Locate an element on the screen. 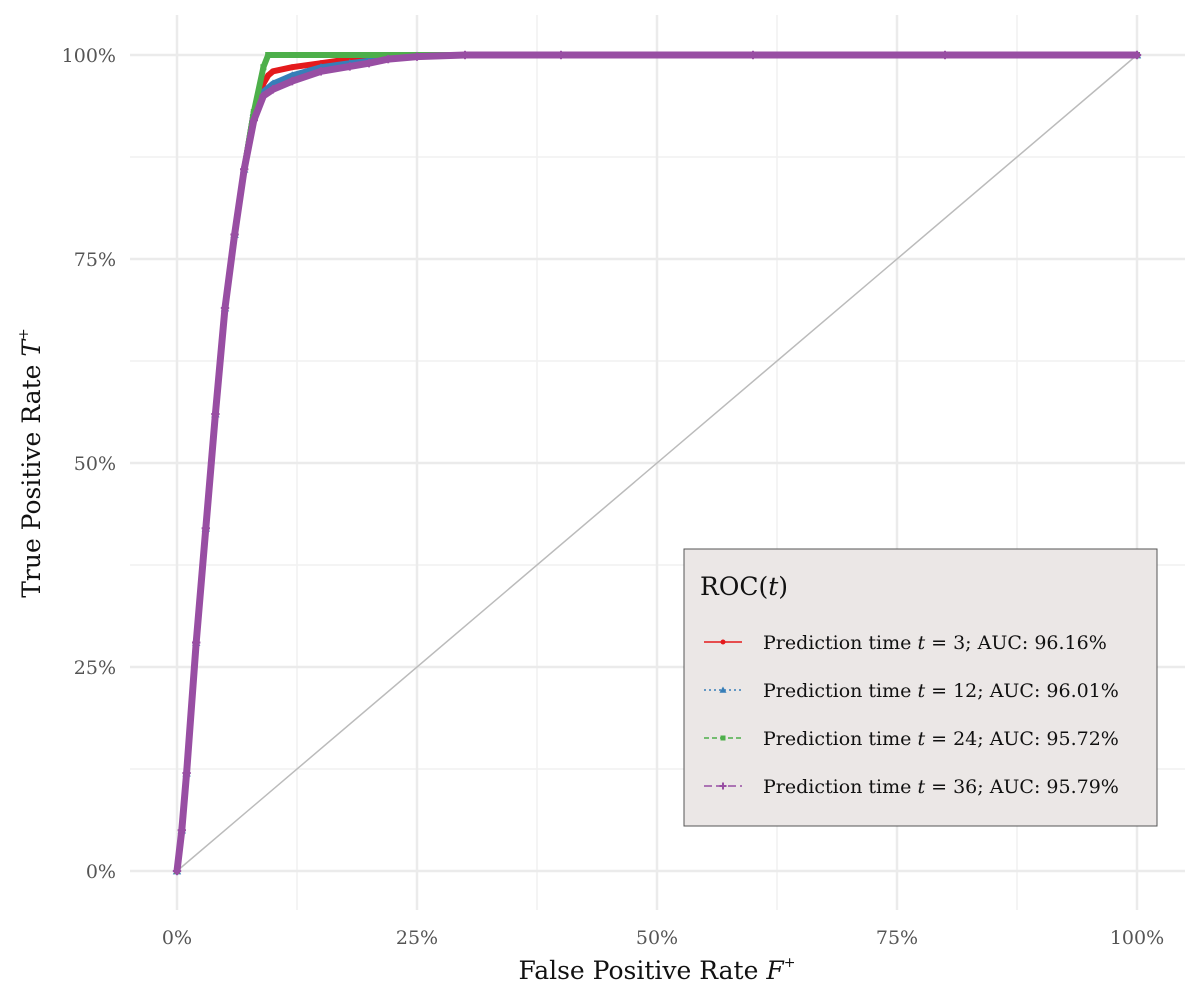 The width and height of the screenshot is (1200, 1004). legend-entry-t12: Prediction time t = 12; AUC: 96.01% is located at coordinates (911, 691).